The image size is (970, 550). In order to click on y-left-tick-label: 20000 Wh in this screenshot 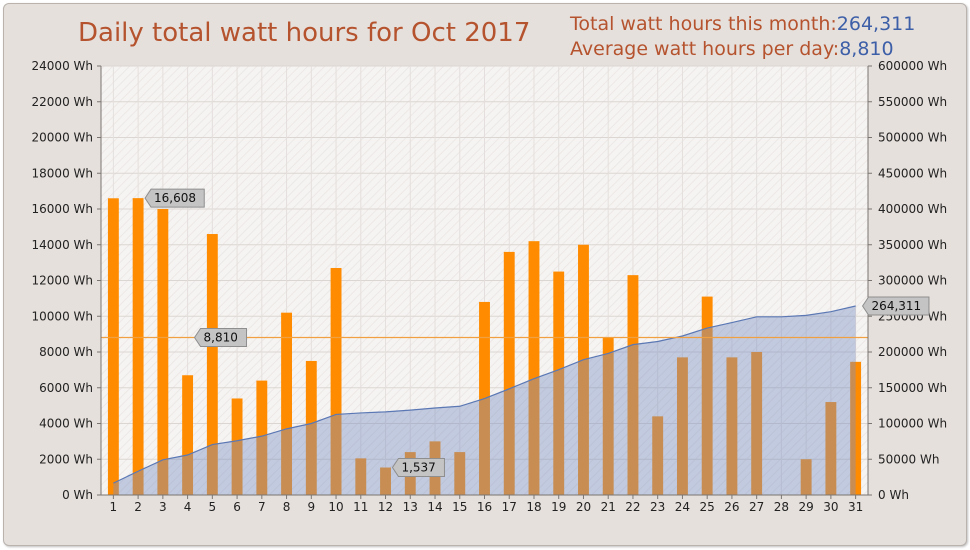, I will do `click(62, 138)`.